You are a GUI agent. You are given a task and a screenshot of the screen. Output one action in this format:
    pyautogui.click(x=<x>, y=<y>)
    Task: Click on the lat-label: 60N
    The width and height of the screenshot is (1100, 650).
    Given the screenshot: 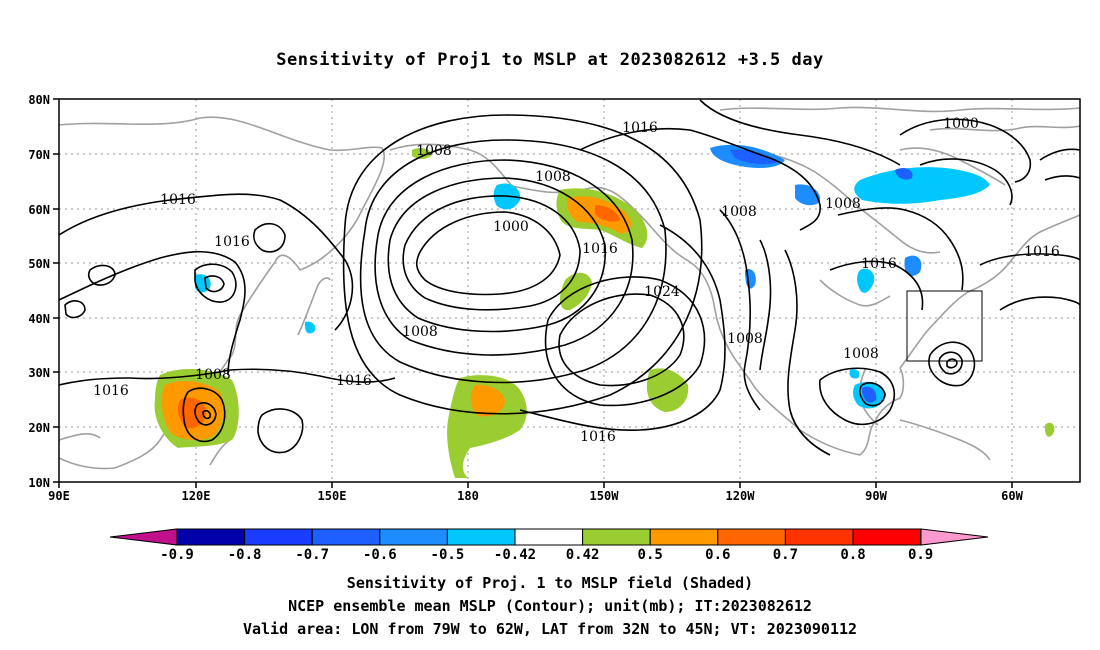 What is the action you would take?
    pyautogui.click(x=39, y=210)
    